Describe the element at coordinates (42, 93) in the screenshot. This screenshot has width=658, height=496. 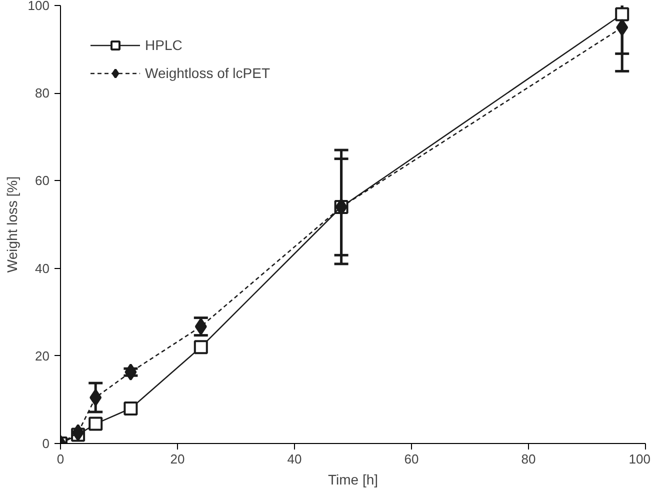
I see `y-tick-label: 80` at that location.